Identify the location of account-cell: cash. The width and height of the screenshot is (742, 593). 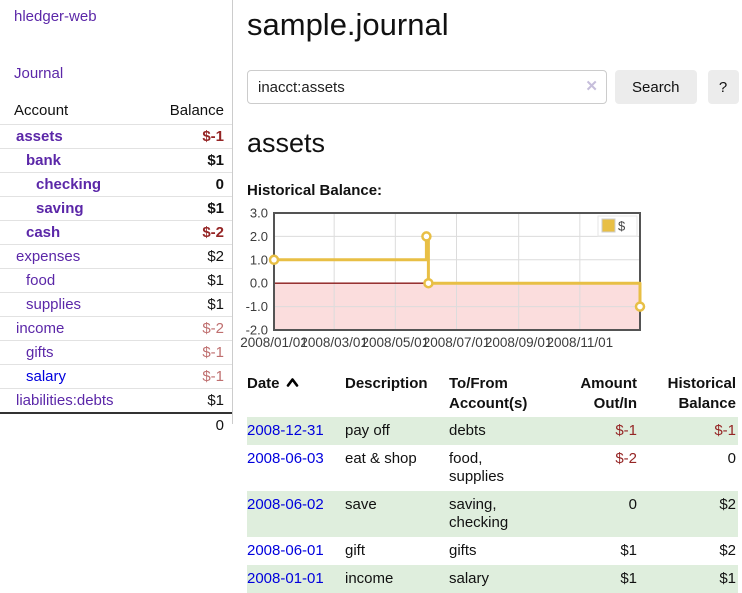
(75, 232).